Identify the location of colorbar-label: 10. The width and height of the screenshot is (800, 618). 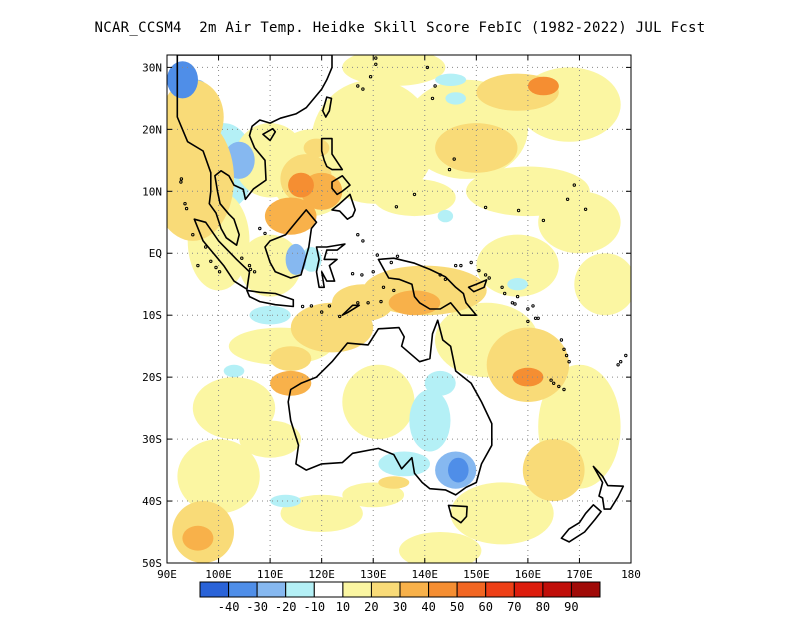
(343, 607).